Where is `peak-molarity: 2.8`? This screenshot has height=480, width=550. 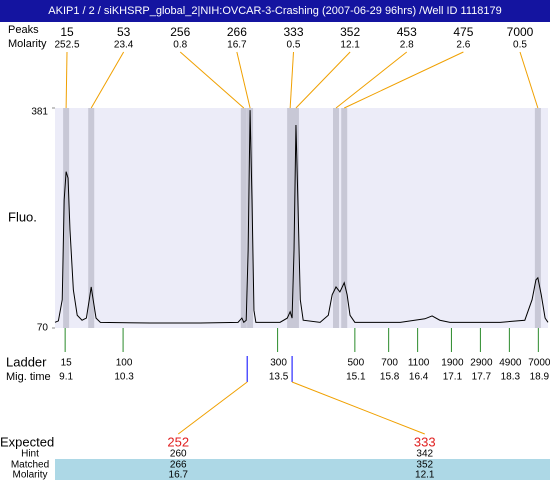
peak-molarity: 2.8 is located at coordinates (407, 45).